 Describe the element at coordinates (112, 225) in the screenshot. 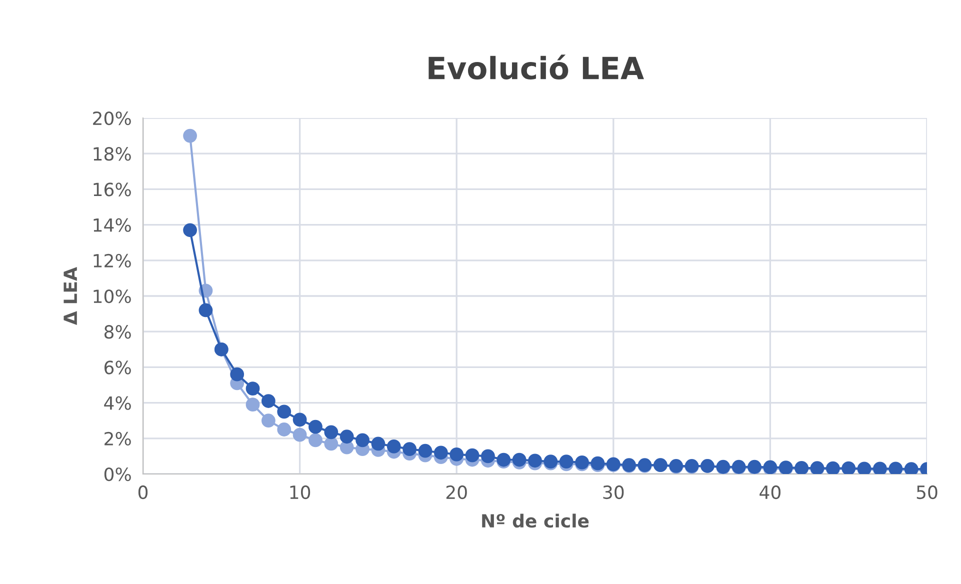

I see `y-tick-label: 14%` at that location.